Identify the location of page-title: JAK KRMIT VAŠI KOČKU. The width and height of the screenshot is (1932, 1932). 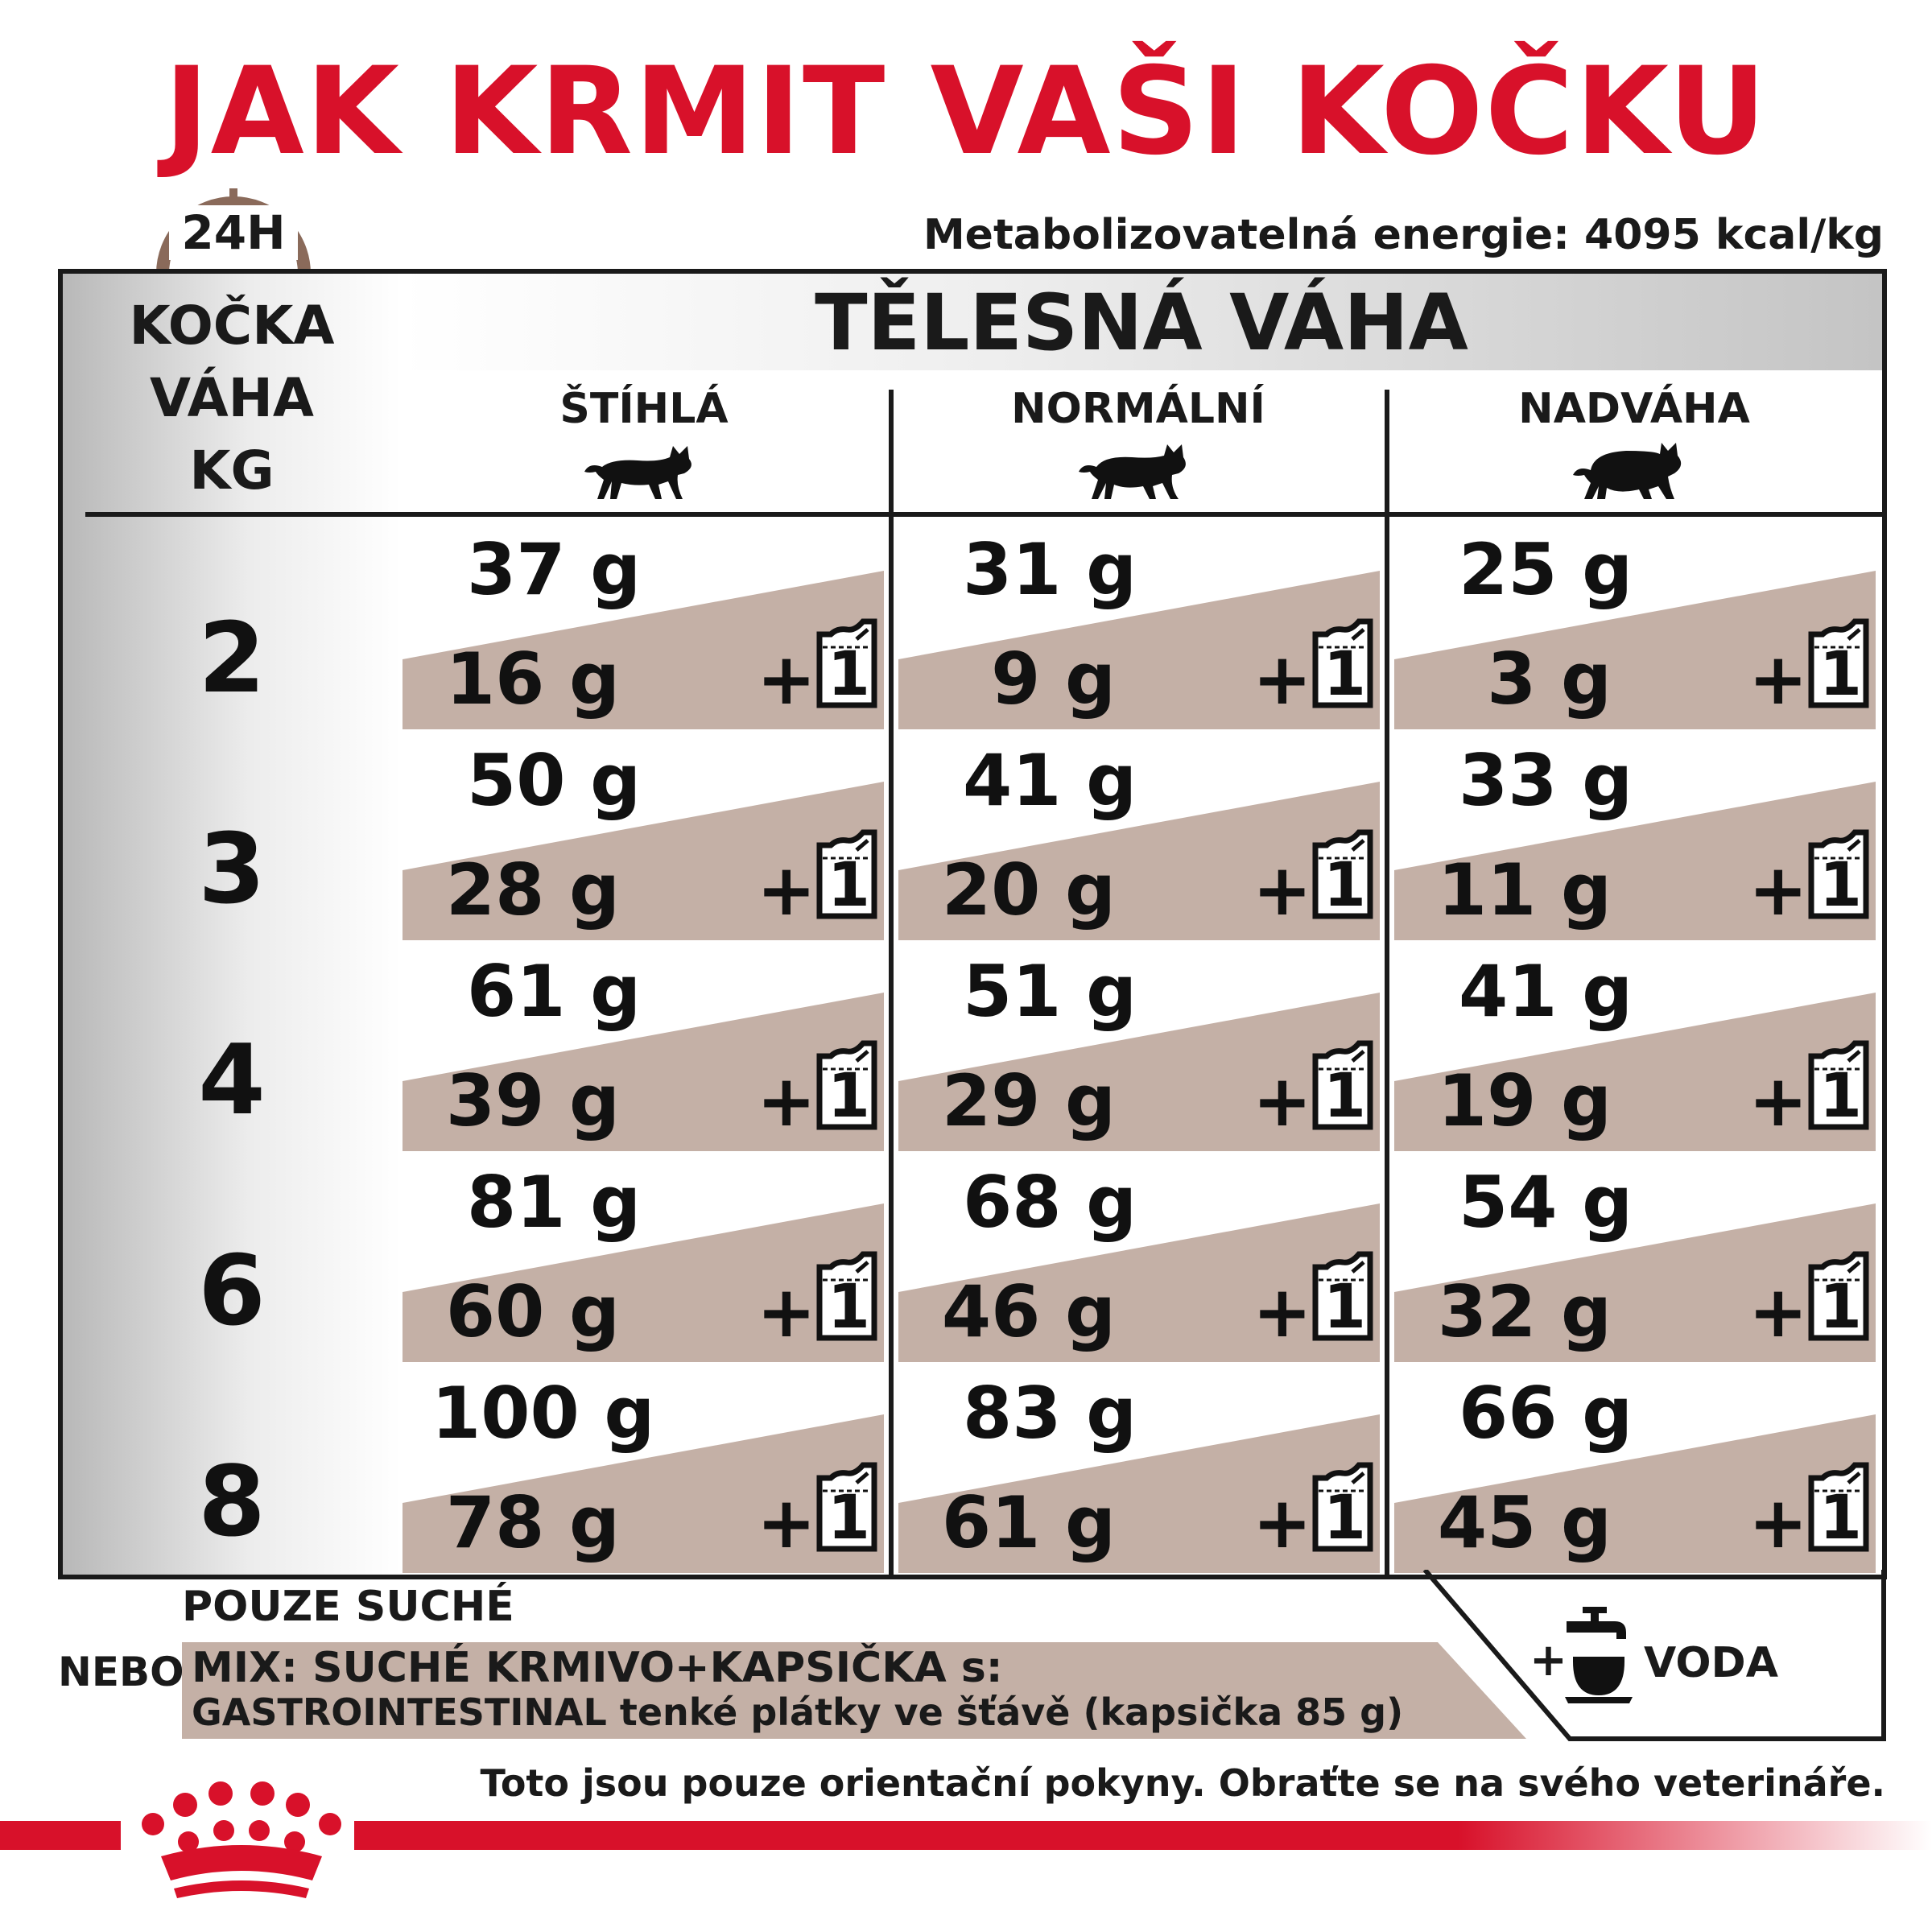
(966, 112).